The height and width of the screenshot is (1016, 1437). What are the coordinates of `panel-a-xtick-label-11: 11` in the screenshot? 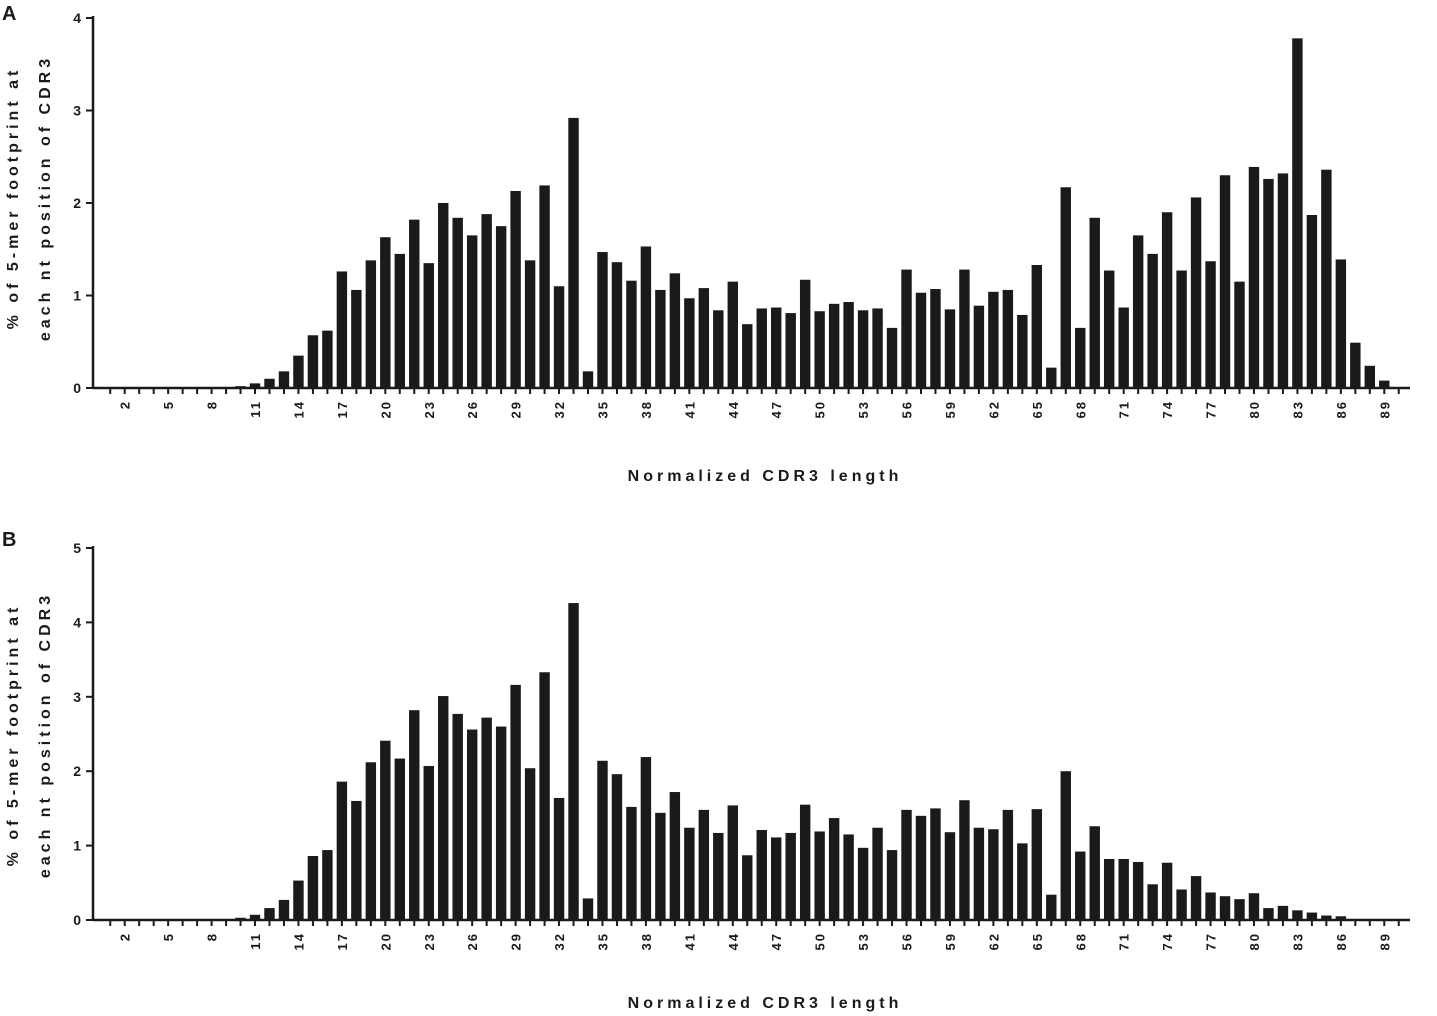 It's located at (255, 409).